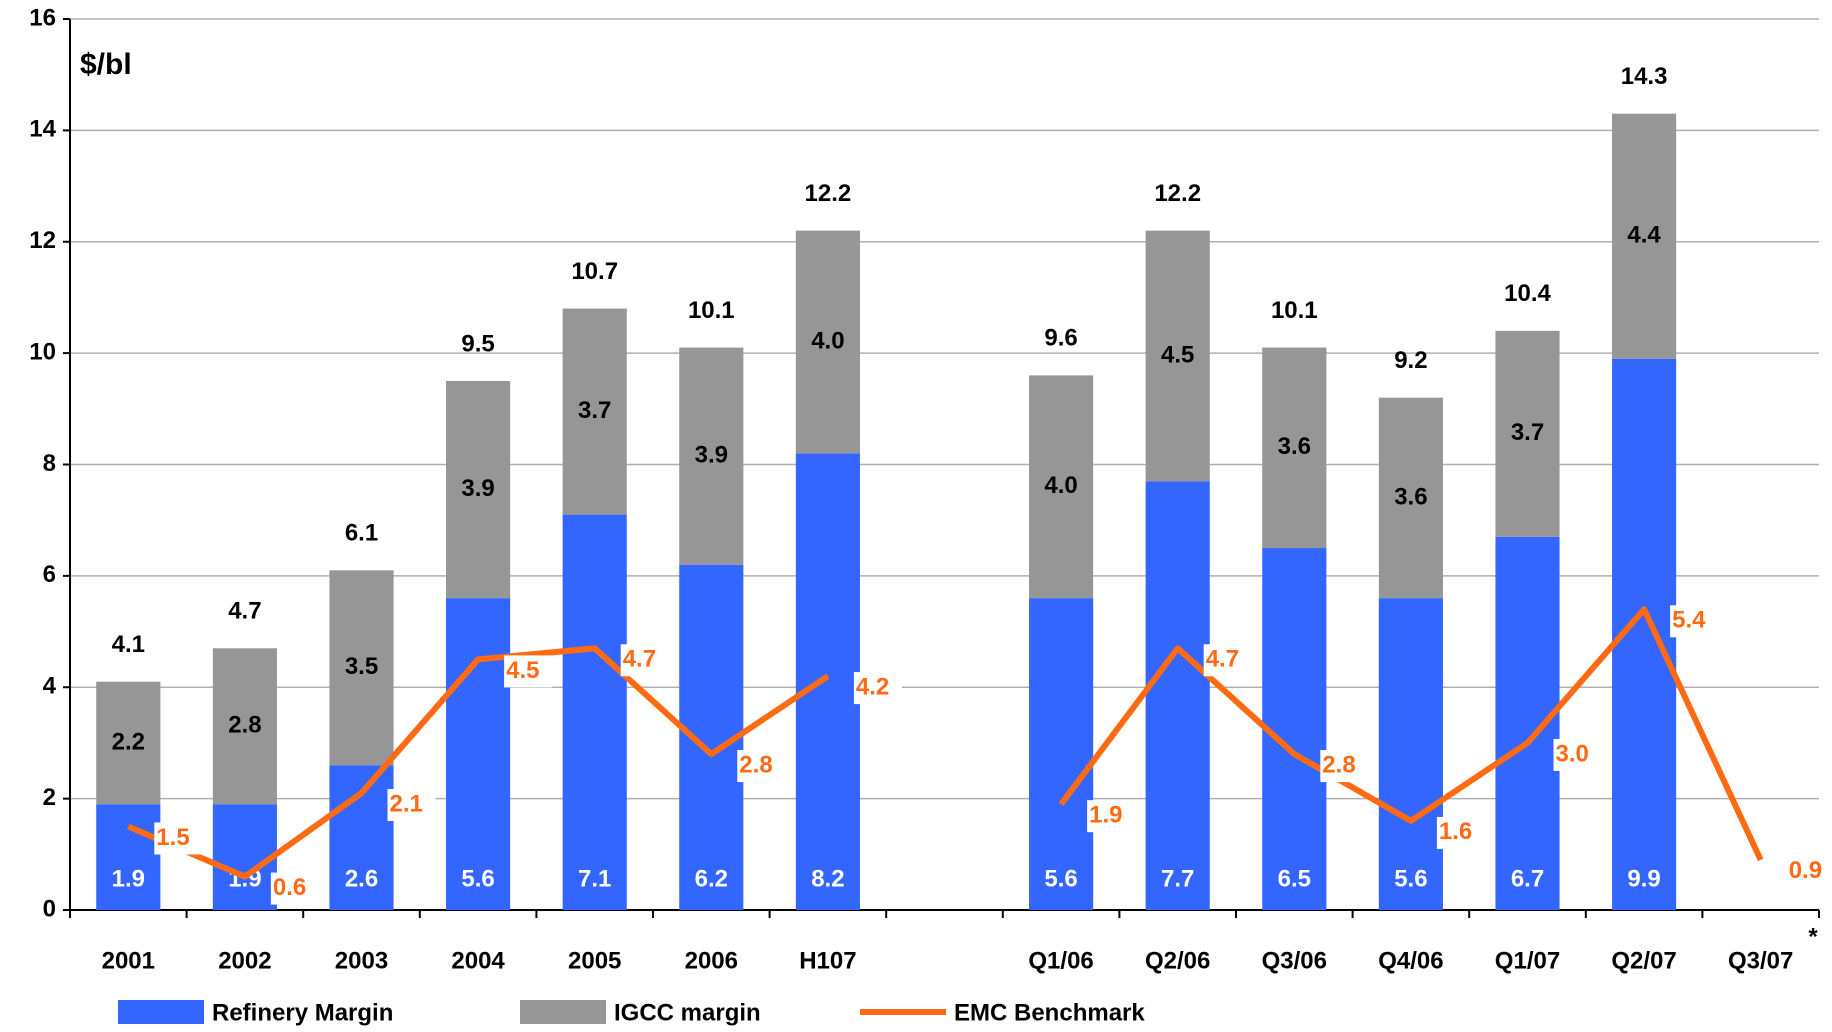 This screenshot has height=1032, width=1832. Describe the element at coordinates (1643, 960) in the screenshot. I see `x-tick-label: Q2/07` at that location.